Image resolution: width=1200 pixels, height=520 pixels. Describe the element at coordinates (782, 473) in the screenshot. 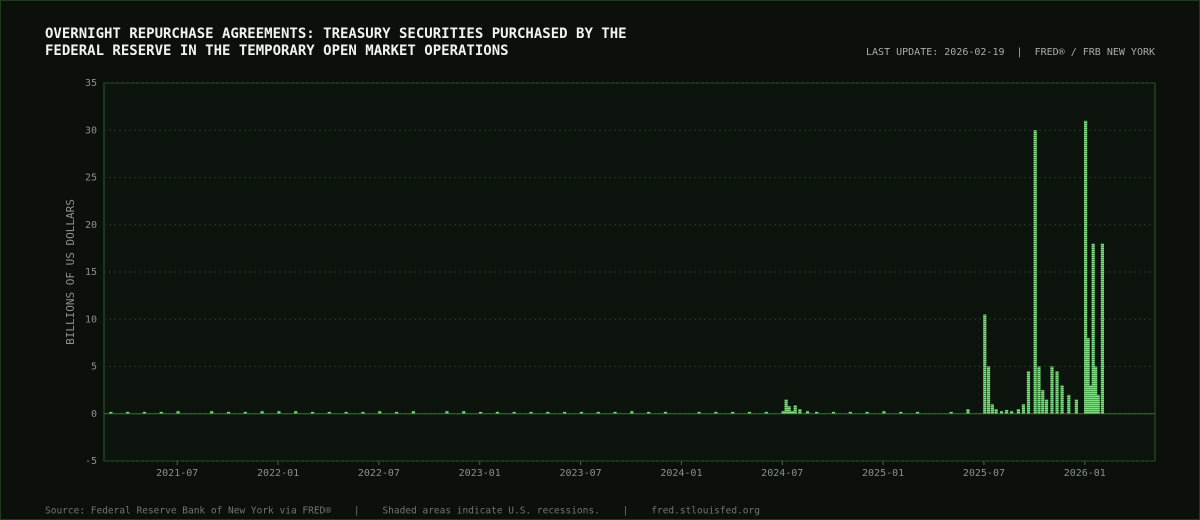

I see `x-tick-label: 2024-07` at that location.